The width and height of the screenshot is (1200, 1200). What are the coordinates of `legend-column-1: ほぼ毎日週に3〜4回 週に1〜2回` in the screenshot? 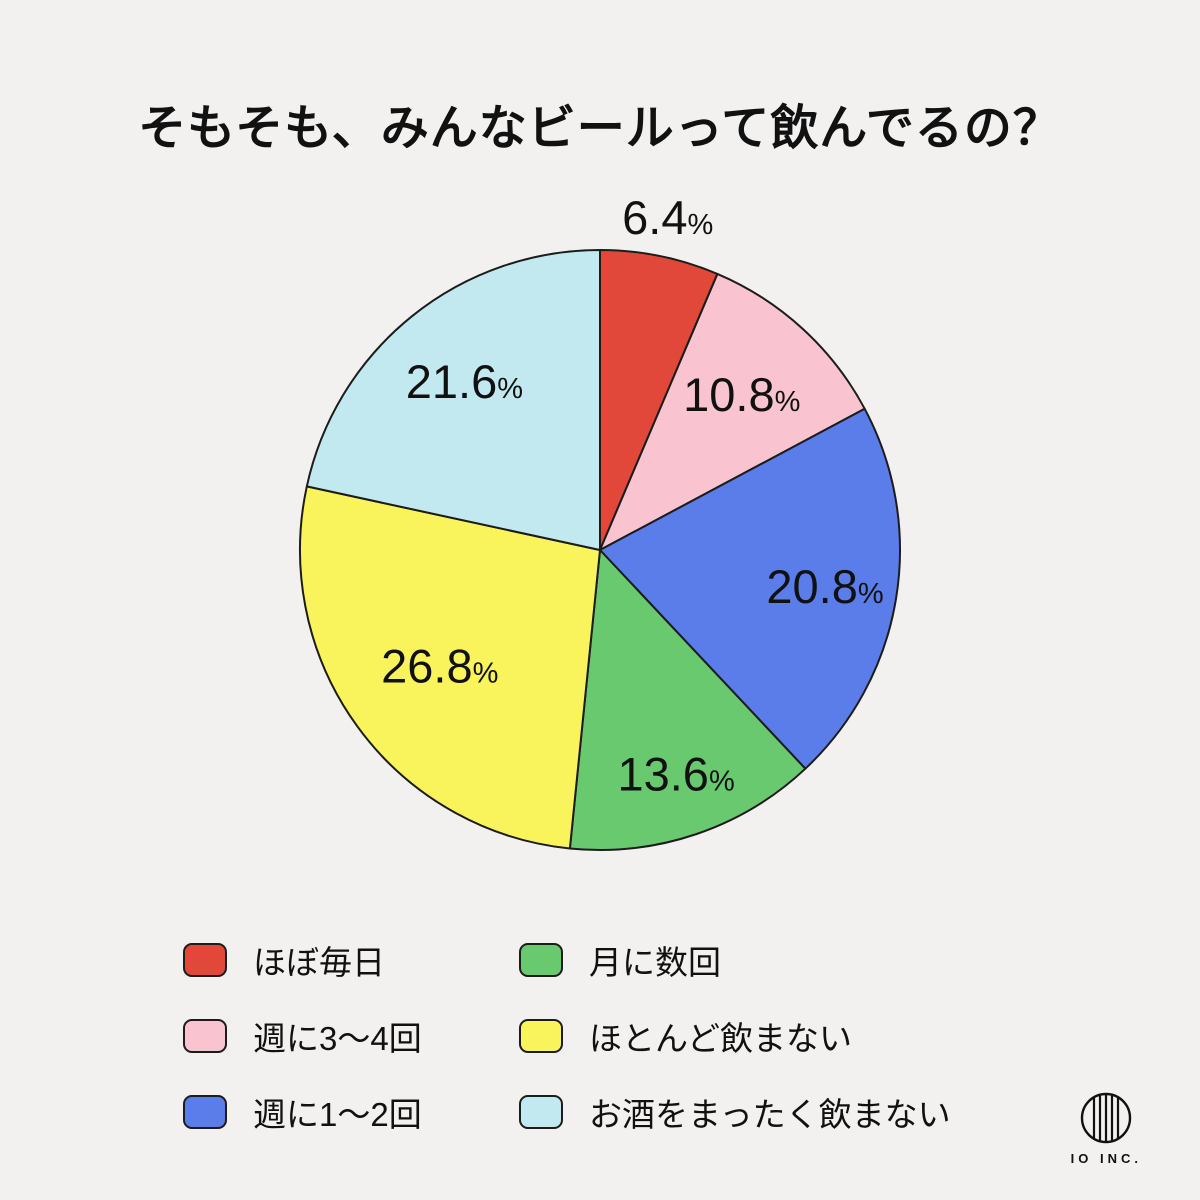 It's located at (323, 1036).